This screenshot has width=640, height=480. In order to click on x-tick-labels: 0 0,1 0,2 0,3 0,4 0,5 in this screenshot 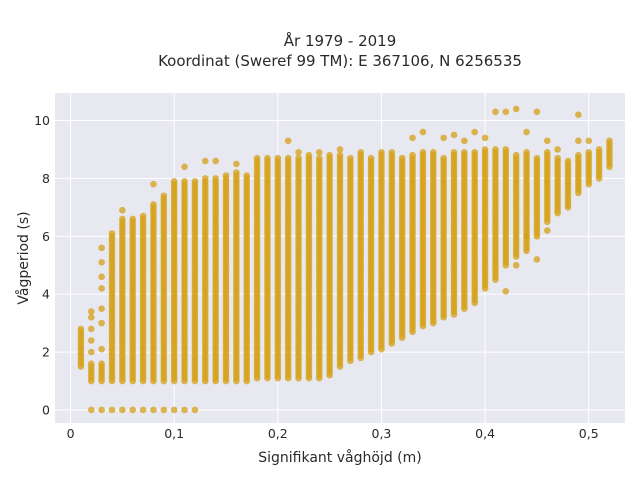, I will do `click(333, 433)`.